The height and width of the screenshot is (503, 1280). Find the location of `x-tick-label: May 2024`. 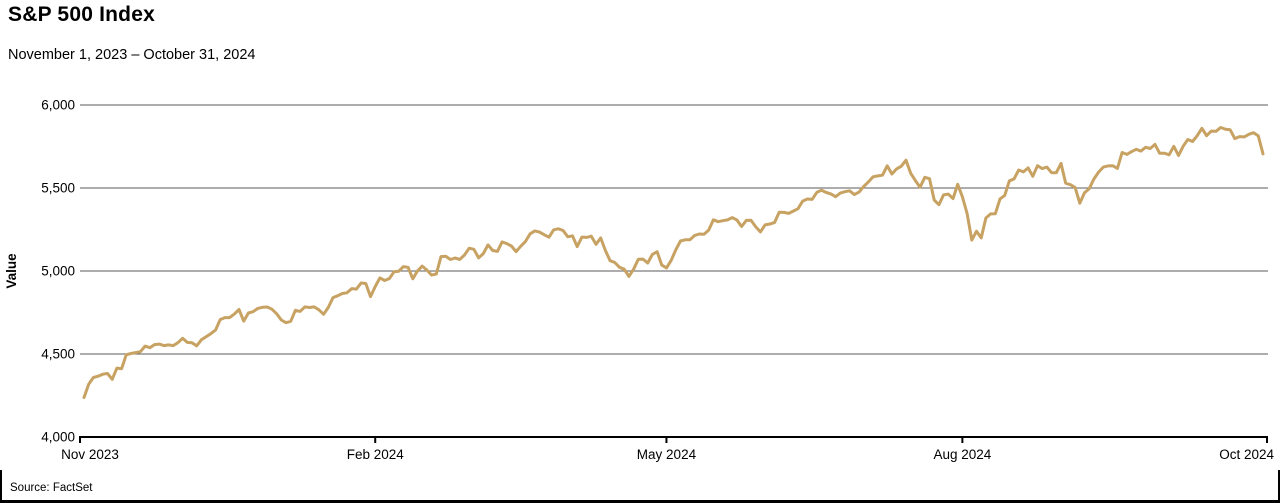

x-tick-label: May 2024 is located at coordinates (667, 454).